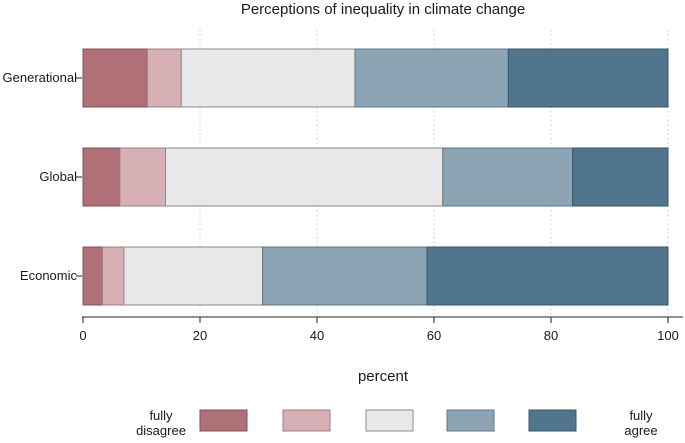 This screenshot has width=685, height=443. Describe the element at coordinates (470, 420) in the screenshot. I see `legend-key-agree` at that location.